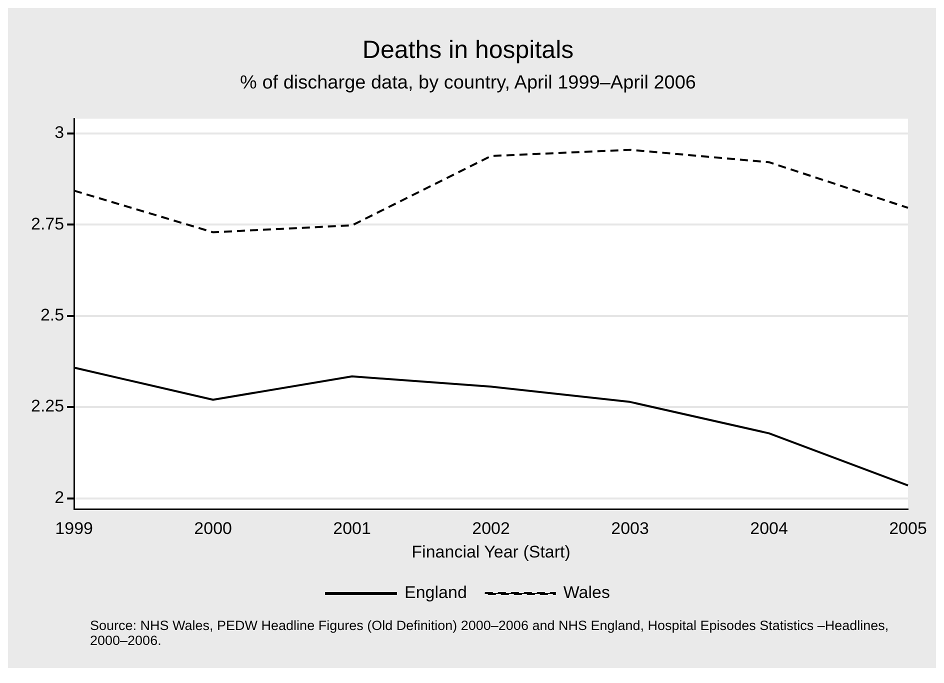  What do you see at coordinates (59, 132) in the screenshot?
I see `y-tick-label: 3` at bounding box center [59, 132].